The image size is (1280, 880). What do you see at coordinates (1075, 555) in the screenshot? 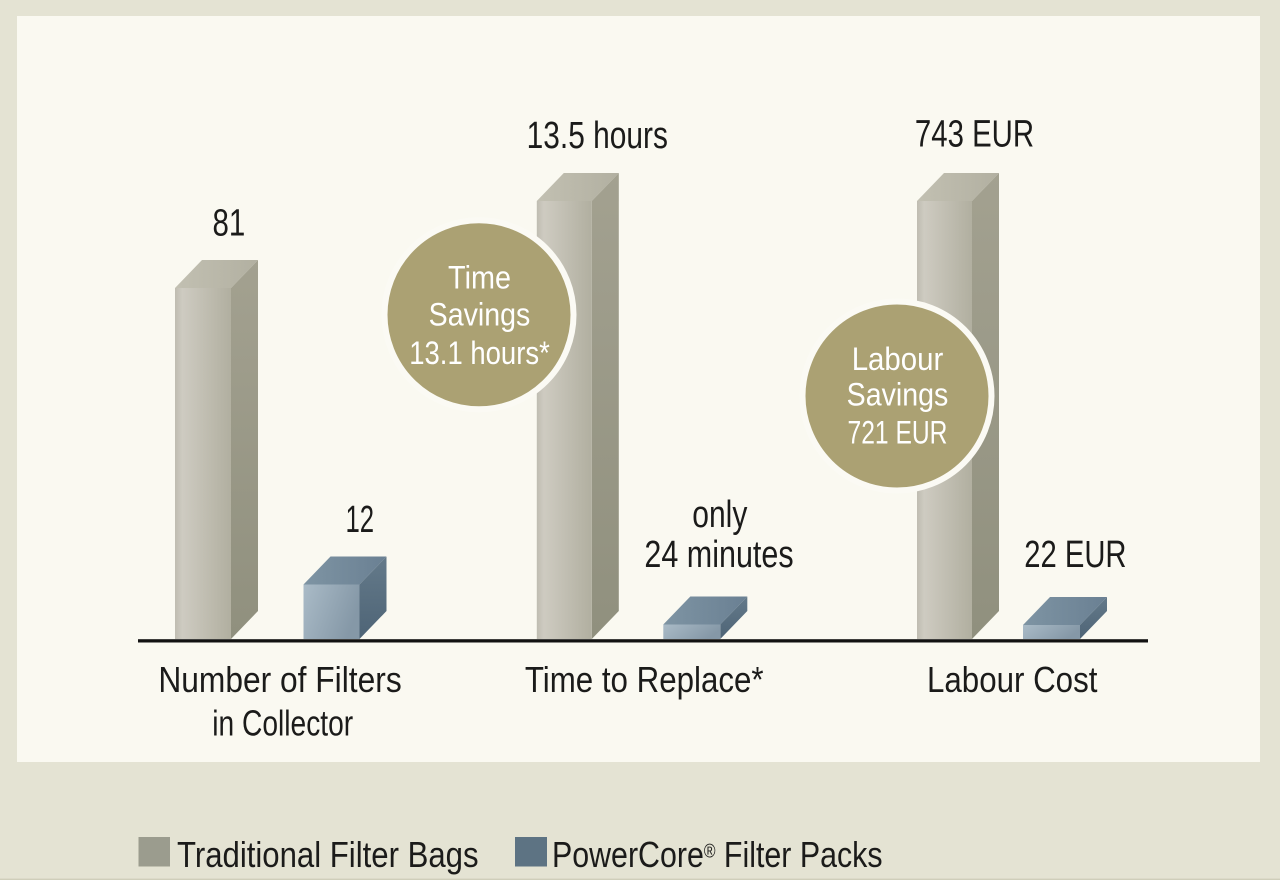
I see `svg-text: 22 EUR` at bounding box center [1075, 555].